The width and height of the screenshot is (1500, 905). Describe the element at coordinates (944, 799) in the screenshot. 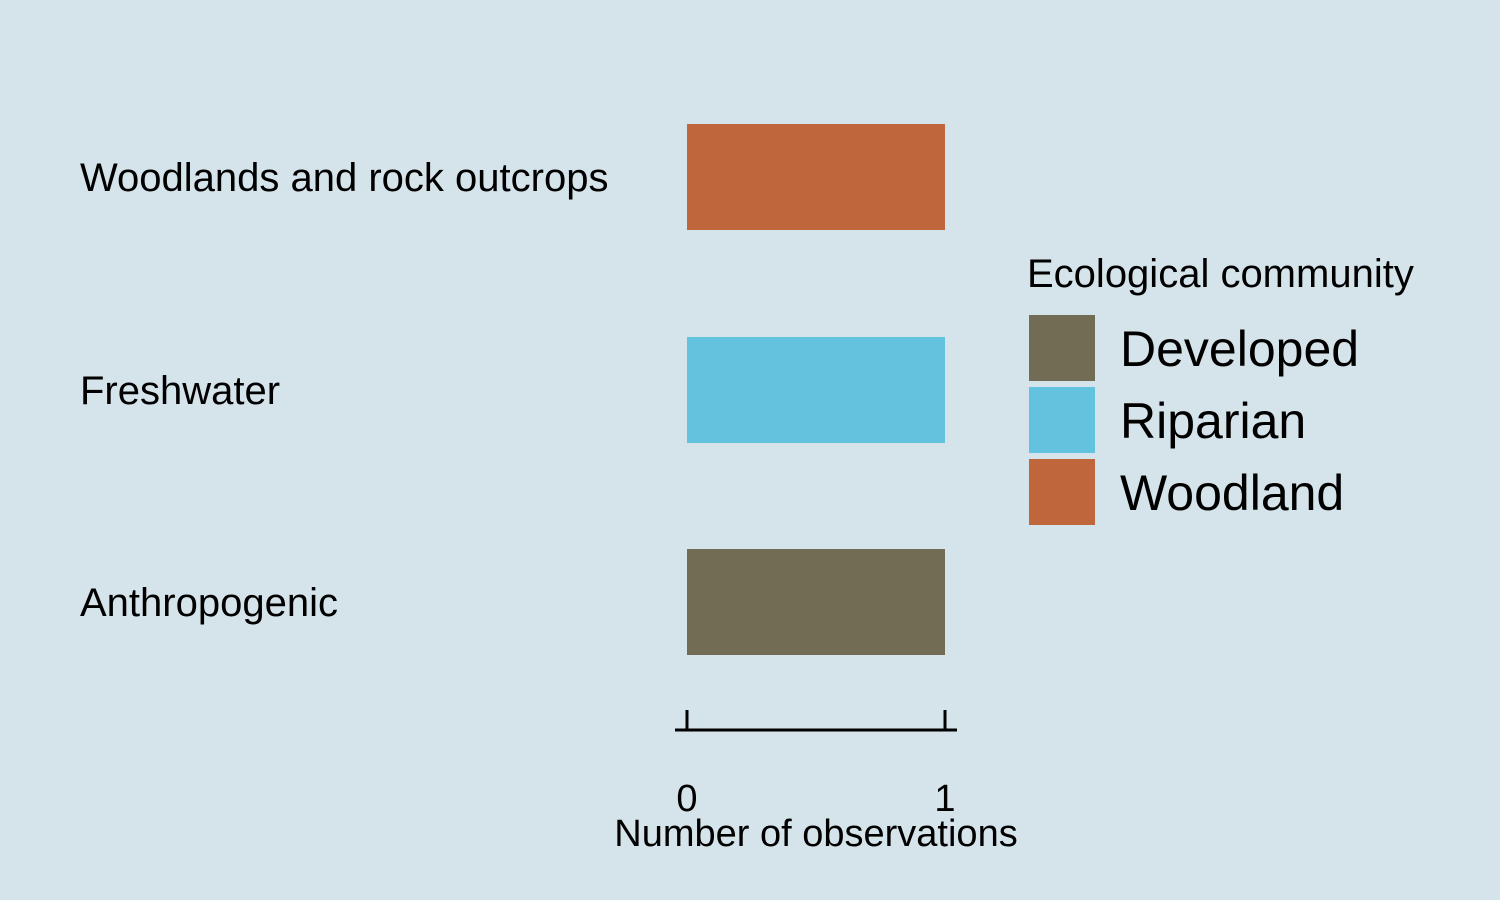

I see `x-tick-label: 1` at that location.